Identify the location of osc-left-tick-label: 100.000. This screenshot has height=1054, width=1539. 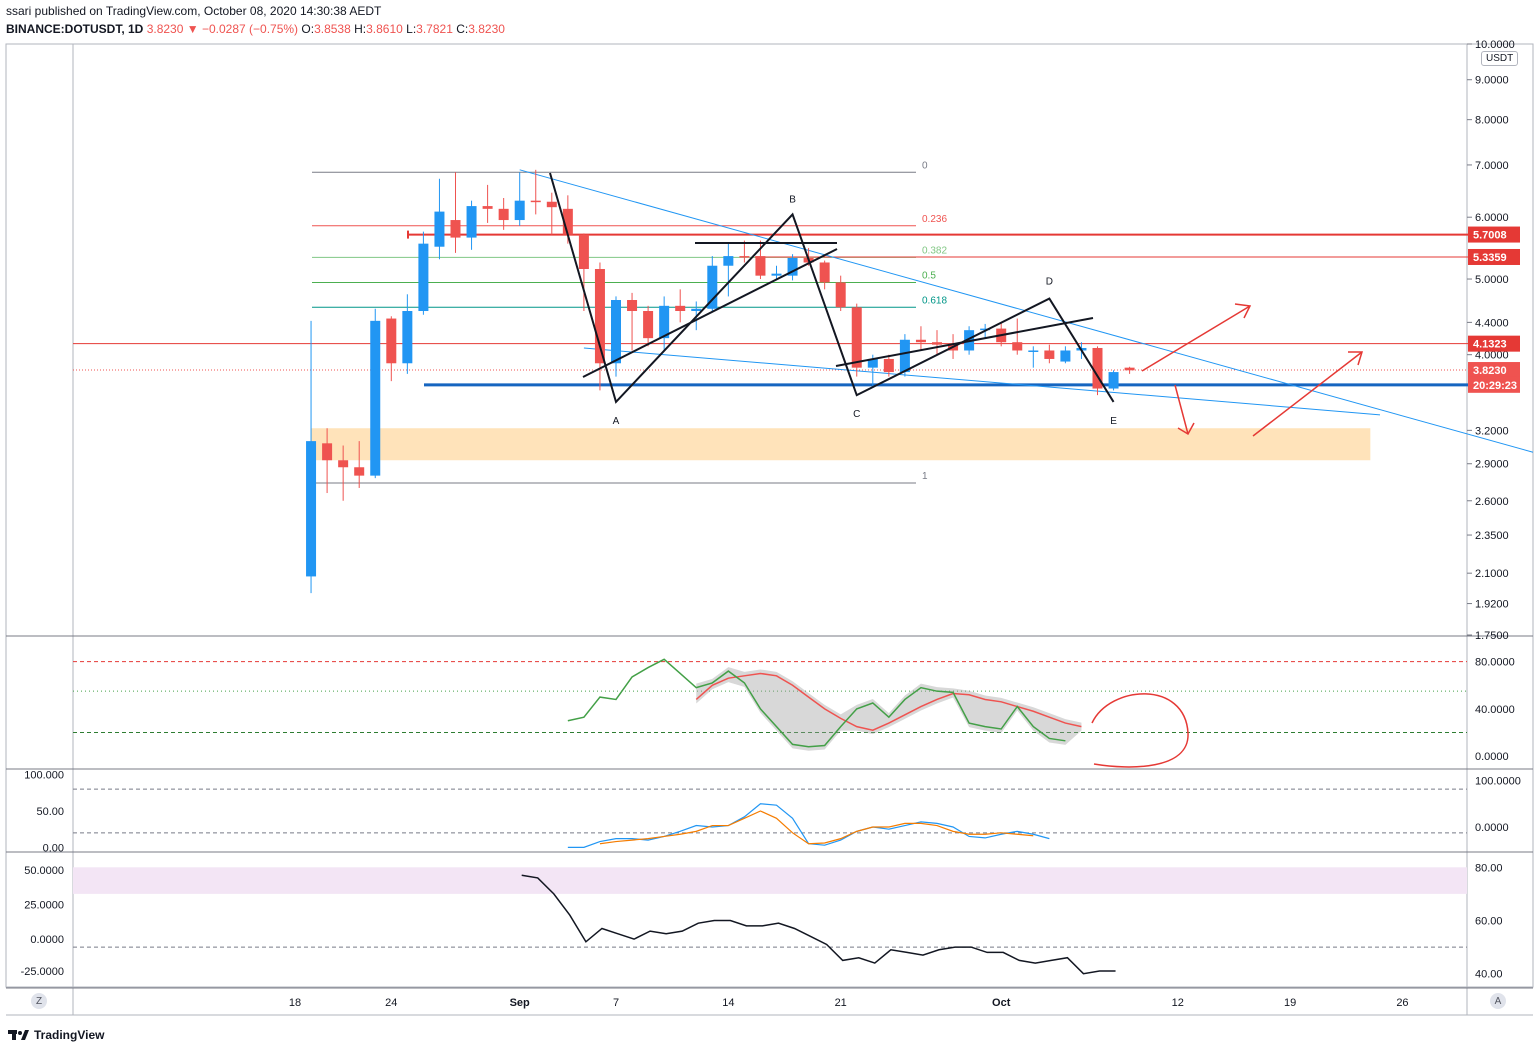
(44, 776).